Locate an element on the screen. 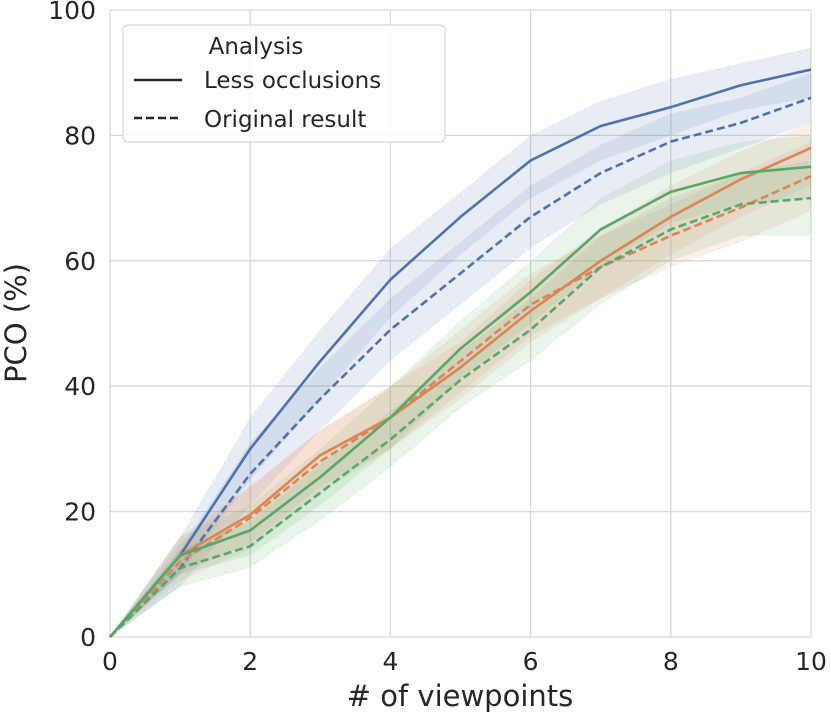 Image resolution: width=831 pixels, height=716 pixels. legend-box is located at coordinates (284, 83).